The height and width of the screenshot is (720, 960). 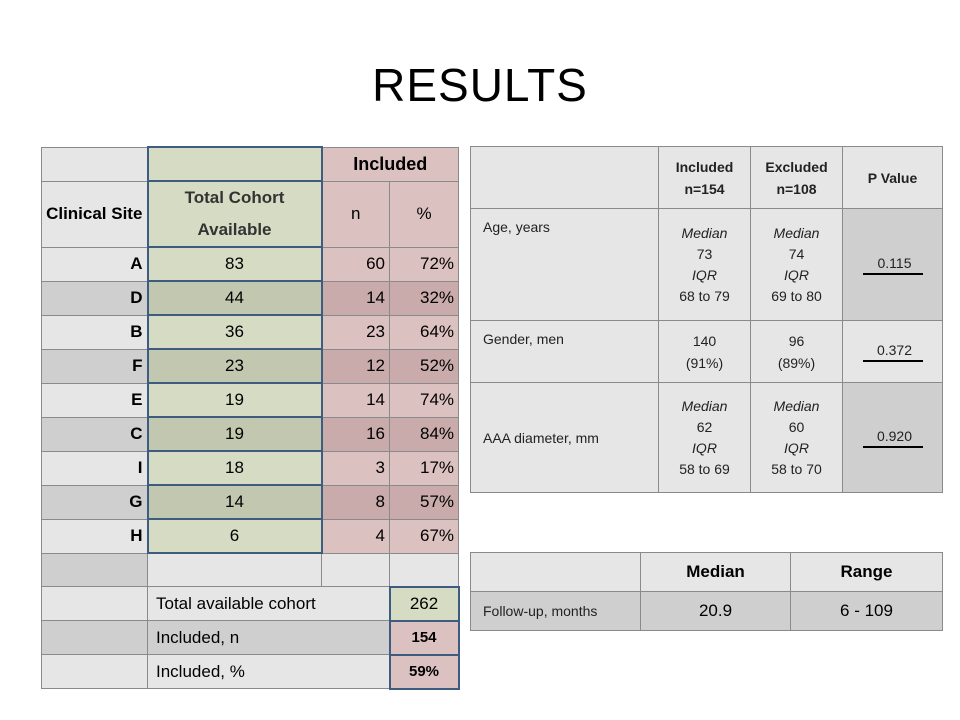 I want to click on n-cell: 12, so click(x=355, y=366).